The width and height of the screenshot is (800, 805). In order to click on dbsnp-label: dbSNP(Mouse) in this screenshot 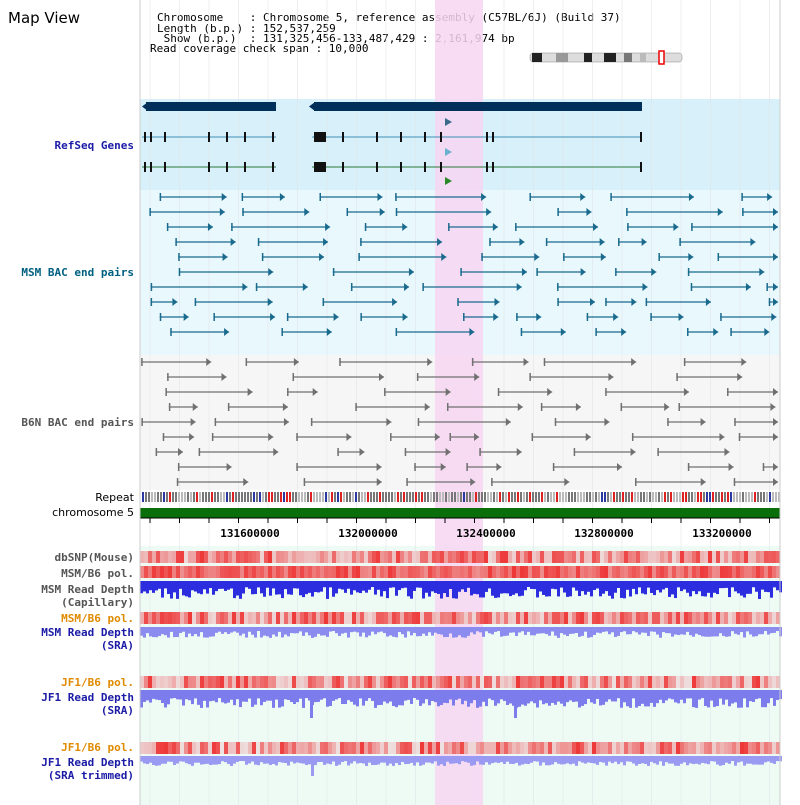, I will do `click(94, 557)`.